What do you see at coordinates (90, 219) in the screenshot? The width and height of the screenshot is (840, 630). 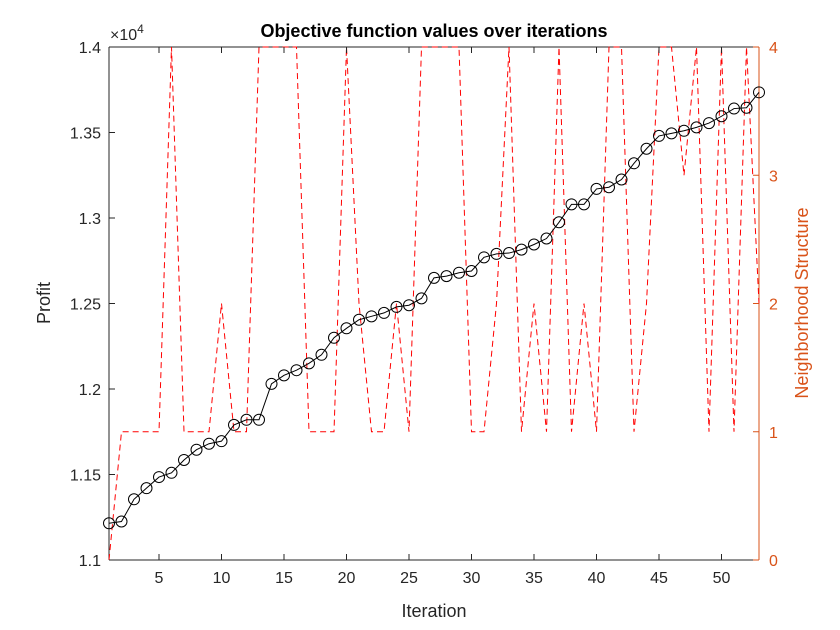 I see `y-tick-label: 1.3` at bounding box center [90, 219].